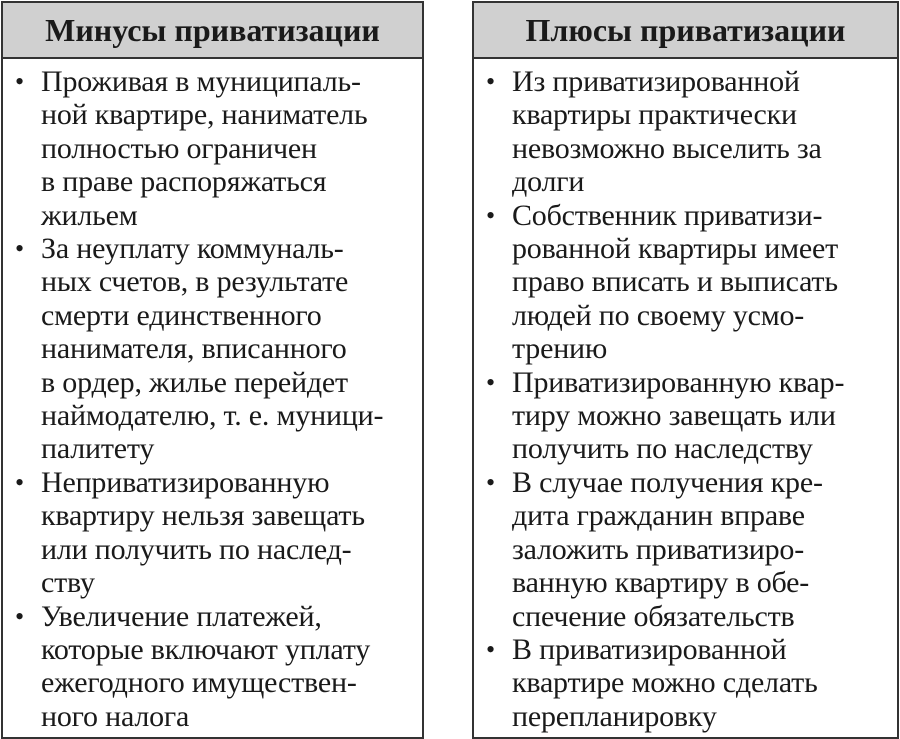 The image size is (900, 739). I want to click on item-text-line: невозможно выселить за, so click(667, 148).